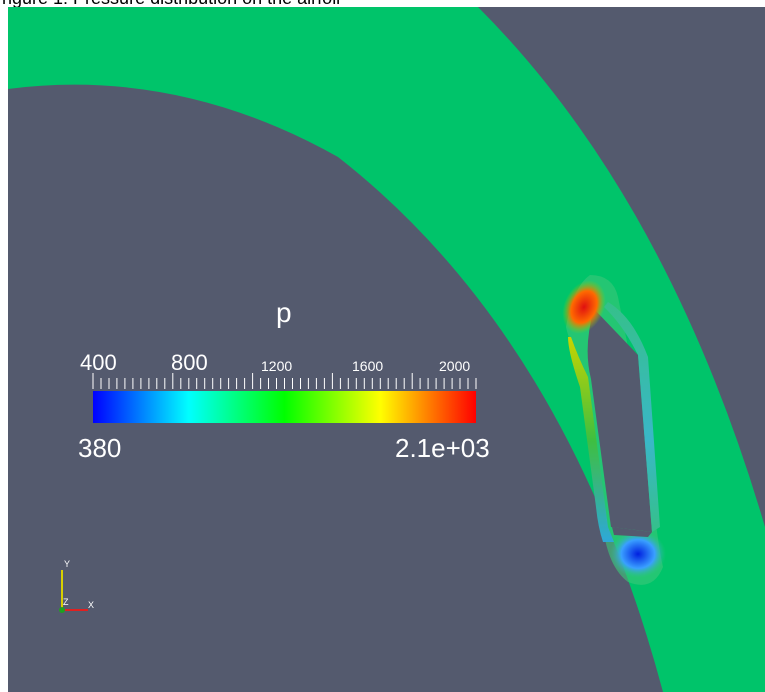 This screenshot has width=765, height=692. Describe the element at coordinates (91, 605) in the screenshot. I see `axis-x-label: X` at that location.